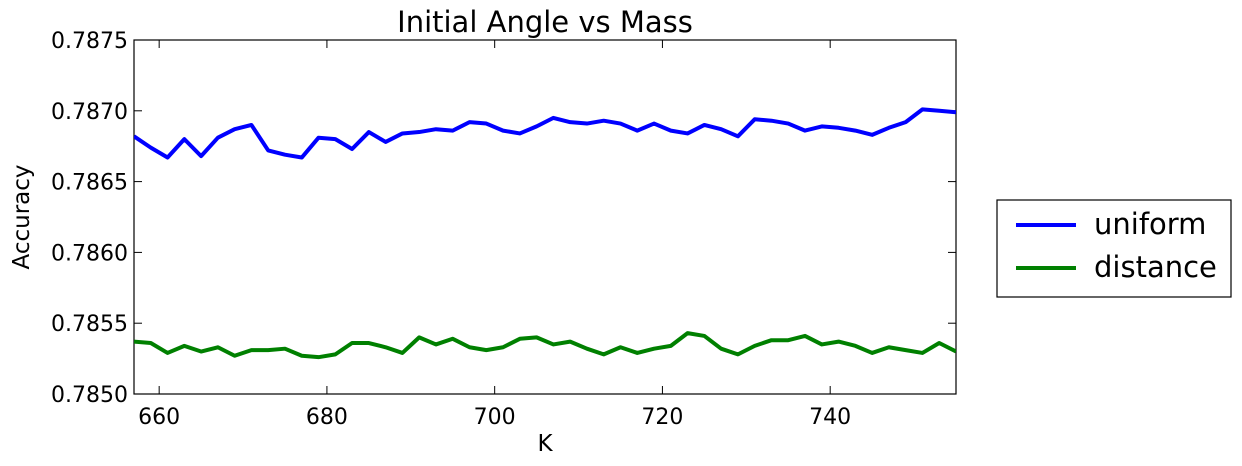 The width and height of the screenshot is (1242, 466). I want to click on x-tick-label: 680, so click(327, 417).